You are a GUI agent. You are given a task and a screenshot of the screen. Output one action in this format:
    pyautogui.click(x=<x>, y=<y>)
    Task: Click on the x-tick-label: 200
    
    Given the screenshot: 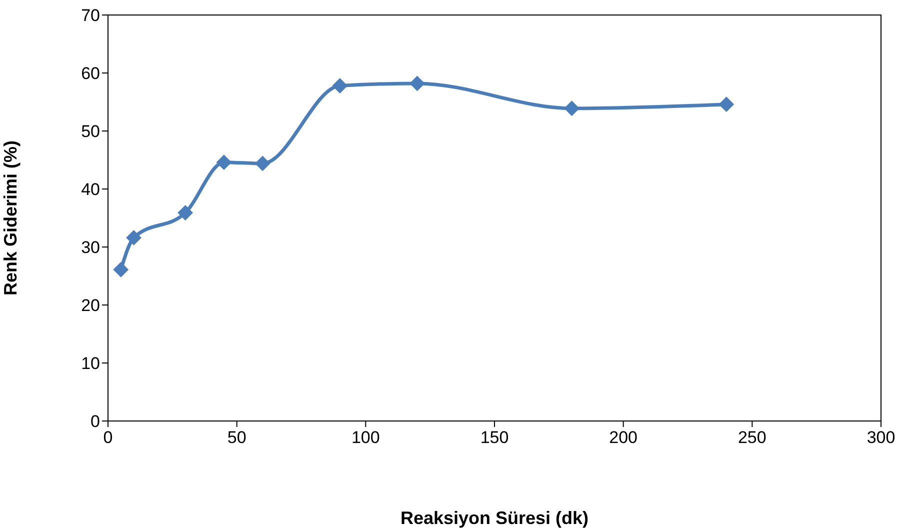 What is the action you would take?
    pyautogui.click(x=623, y=438)
    